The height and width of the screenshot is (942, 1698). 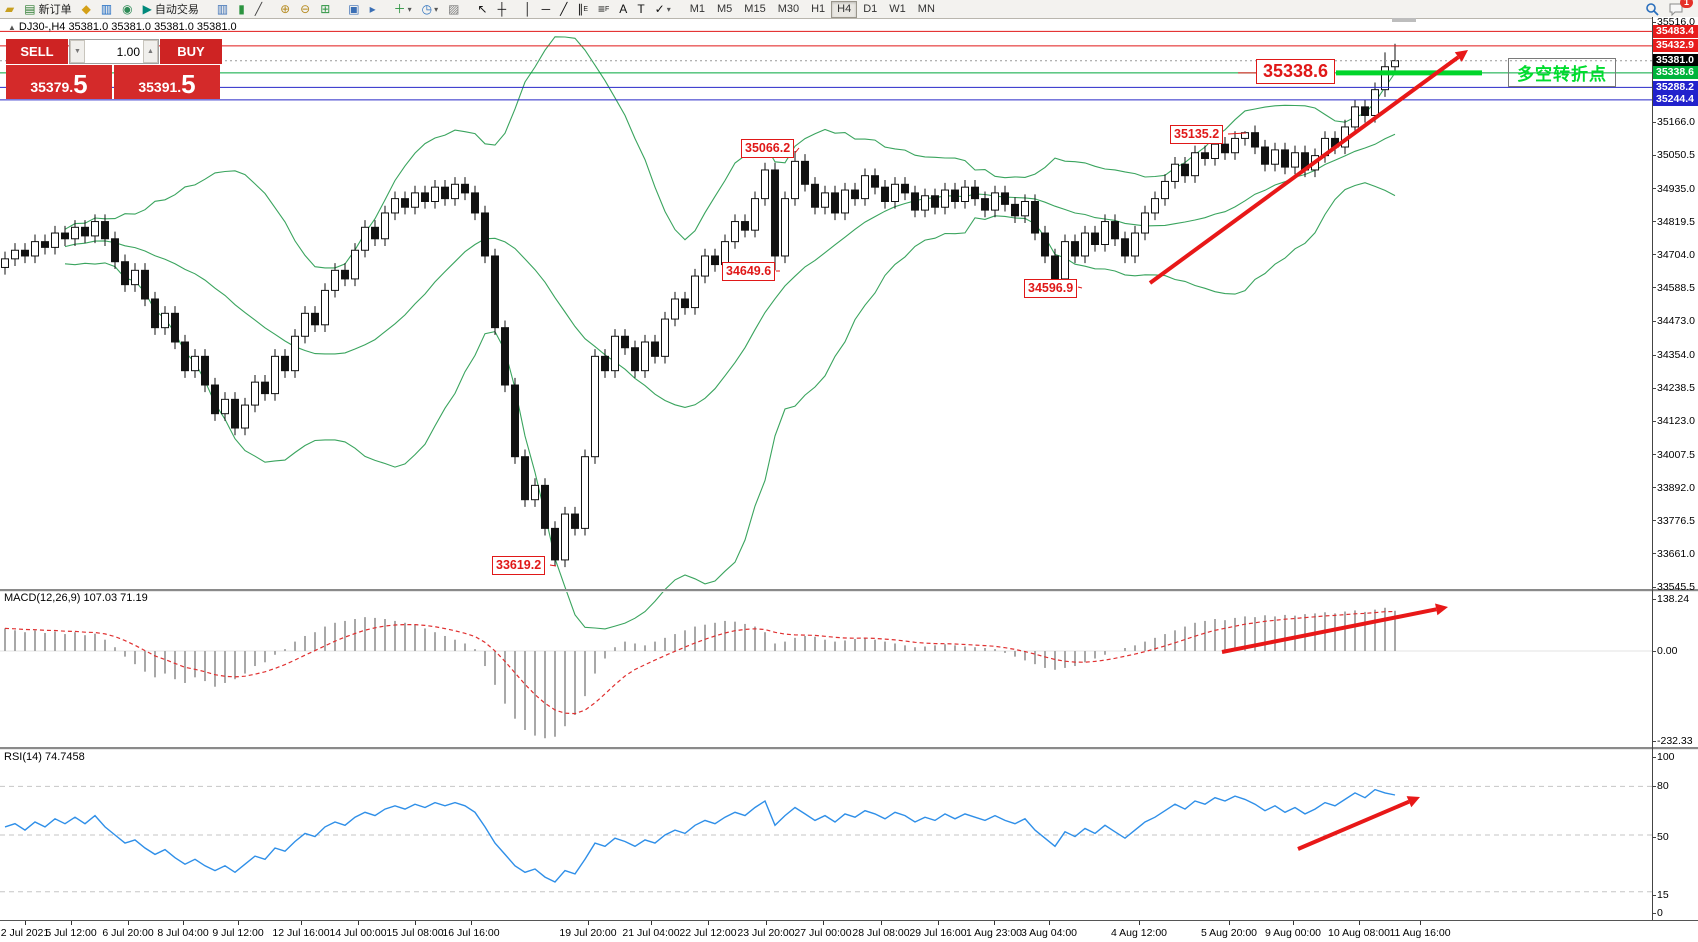 I want to click on fibonacci-icon: ≡ F, so click(x=604, y=9).